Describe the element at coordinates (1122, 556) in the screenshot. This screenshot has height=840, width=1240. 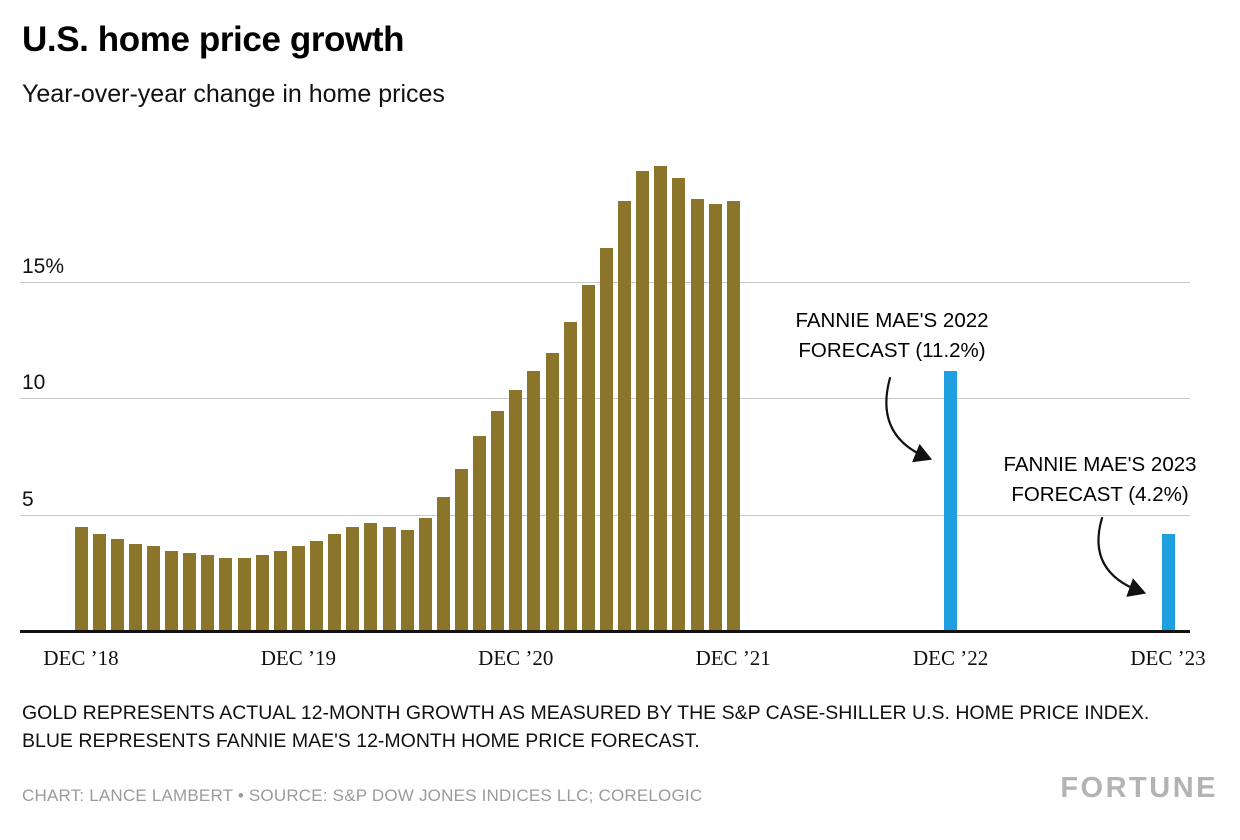
I see `arrow-to-2023-bar` at that location.